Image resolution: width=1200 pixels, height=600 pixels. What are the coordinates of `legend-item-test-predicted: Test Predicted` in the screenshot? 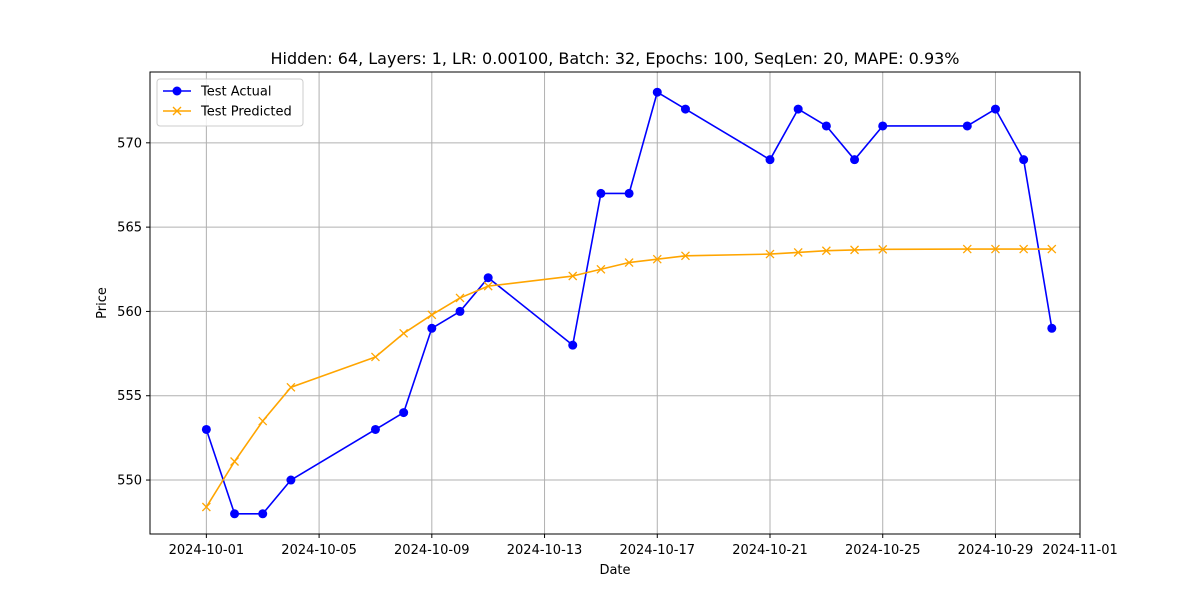 It's located at (227, 112).